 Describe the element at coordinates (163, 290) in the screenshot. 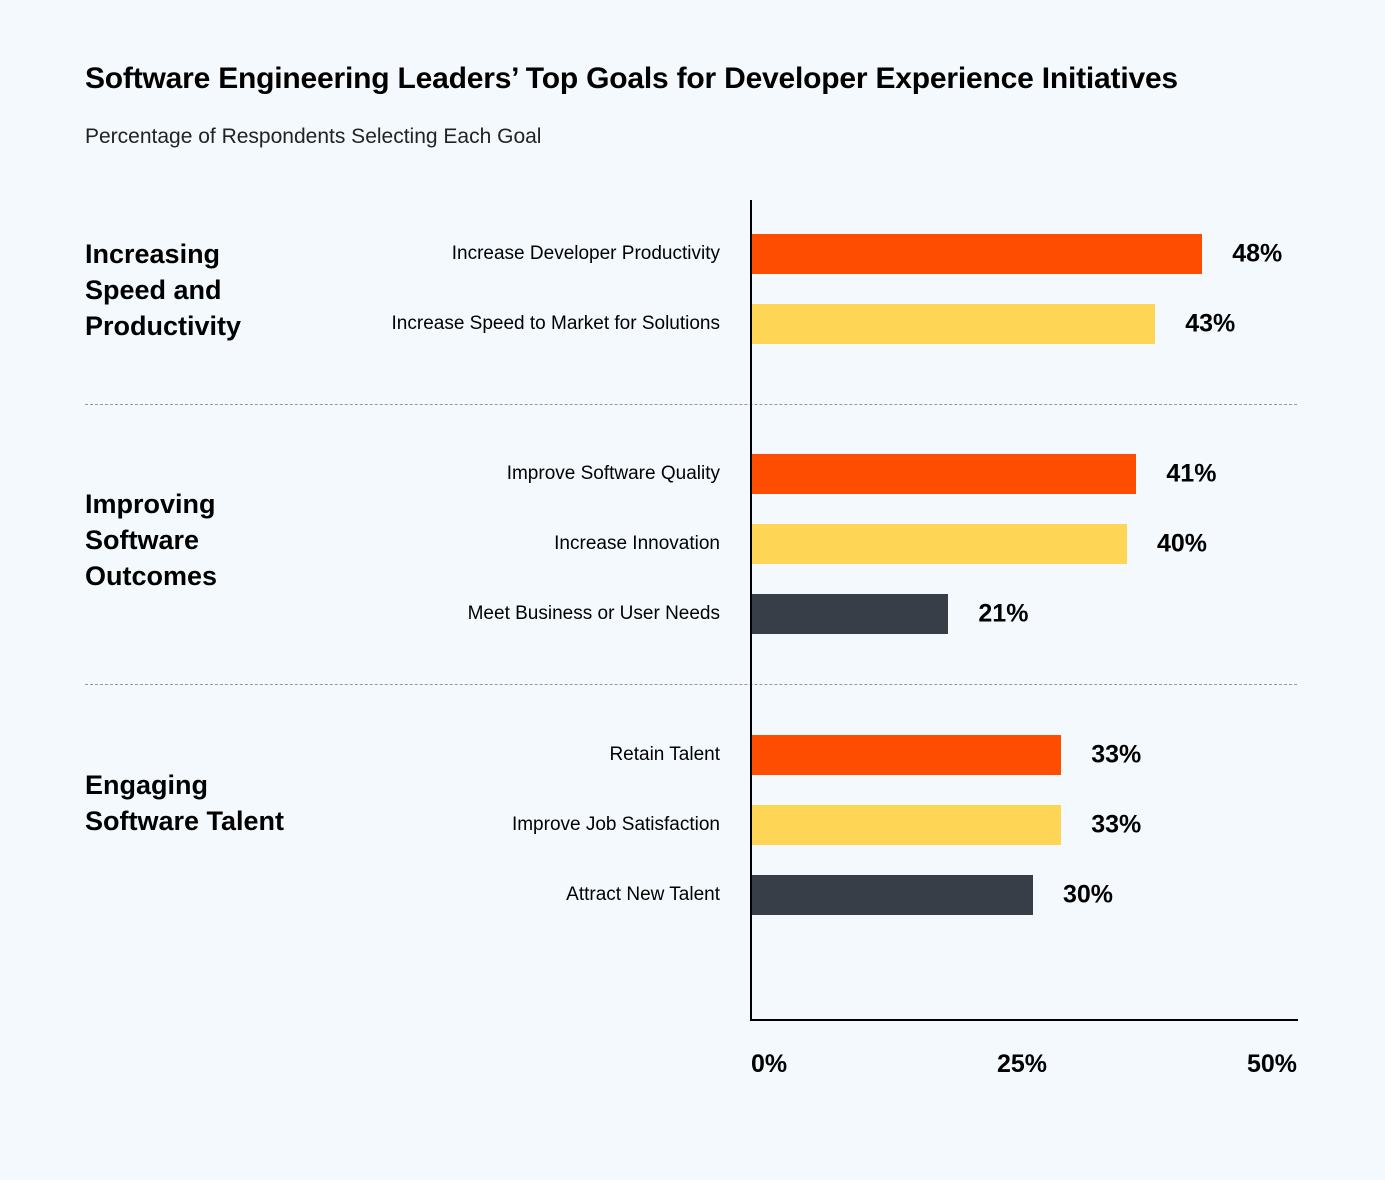

I see `group-label: Increasing Speed and Productivity` at that location.